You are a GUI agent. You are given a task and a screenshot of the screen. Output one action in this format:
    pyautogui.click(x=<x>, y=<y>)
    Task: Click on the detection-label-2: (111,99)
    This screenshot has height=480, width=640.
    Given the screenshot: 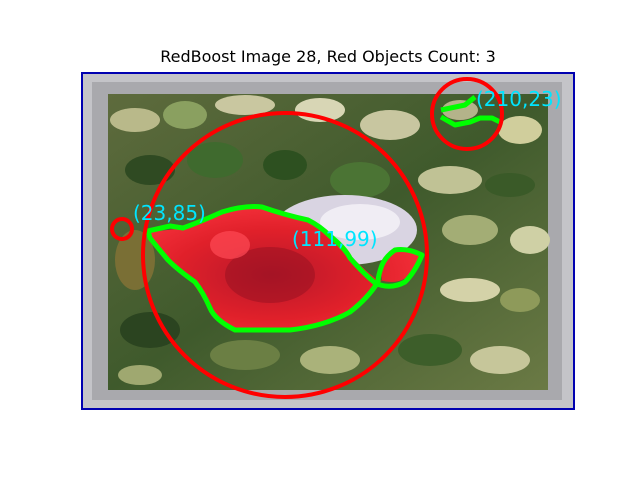 What is the action you would take?
    pyautogui.click(x=335, y=239)
    